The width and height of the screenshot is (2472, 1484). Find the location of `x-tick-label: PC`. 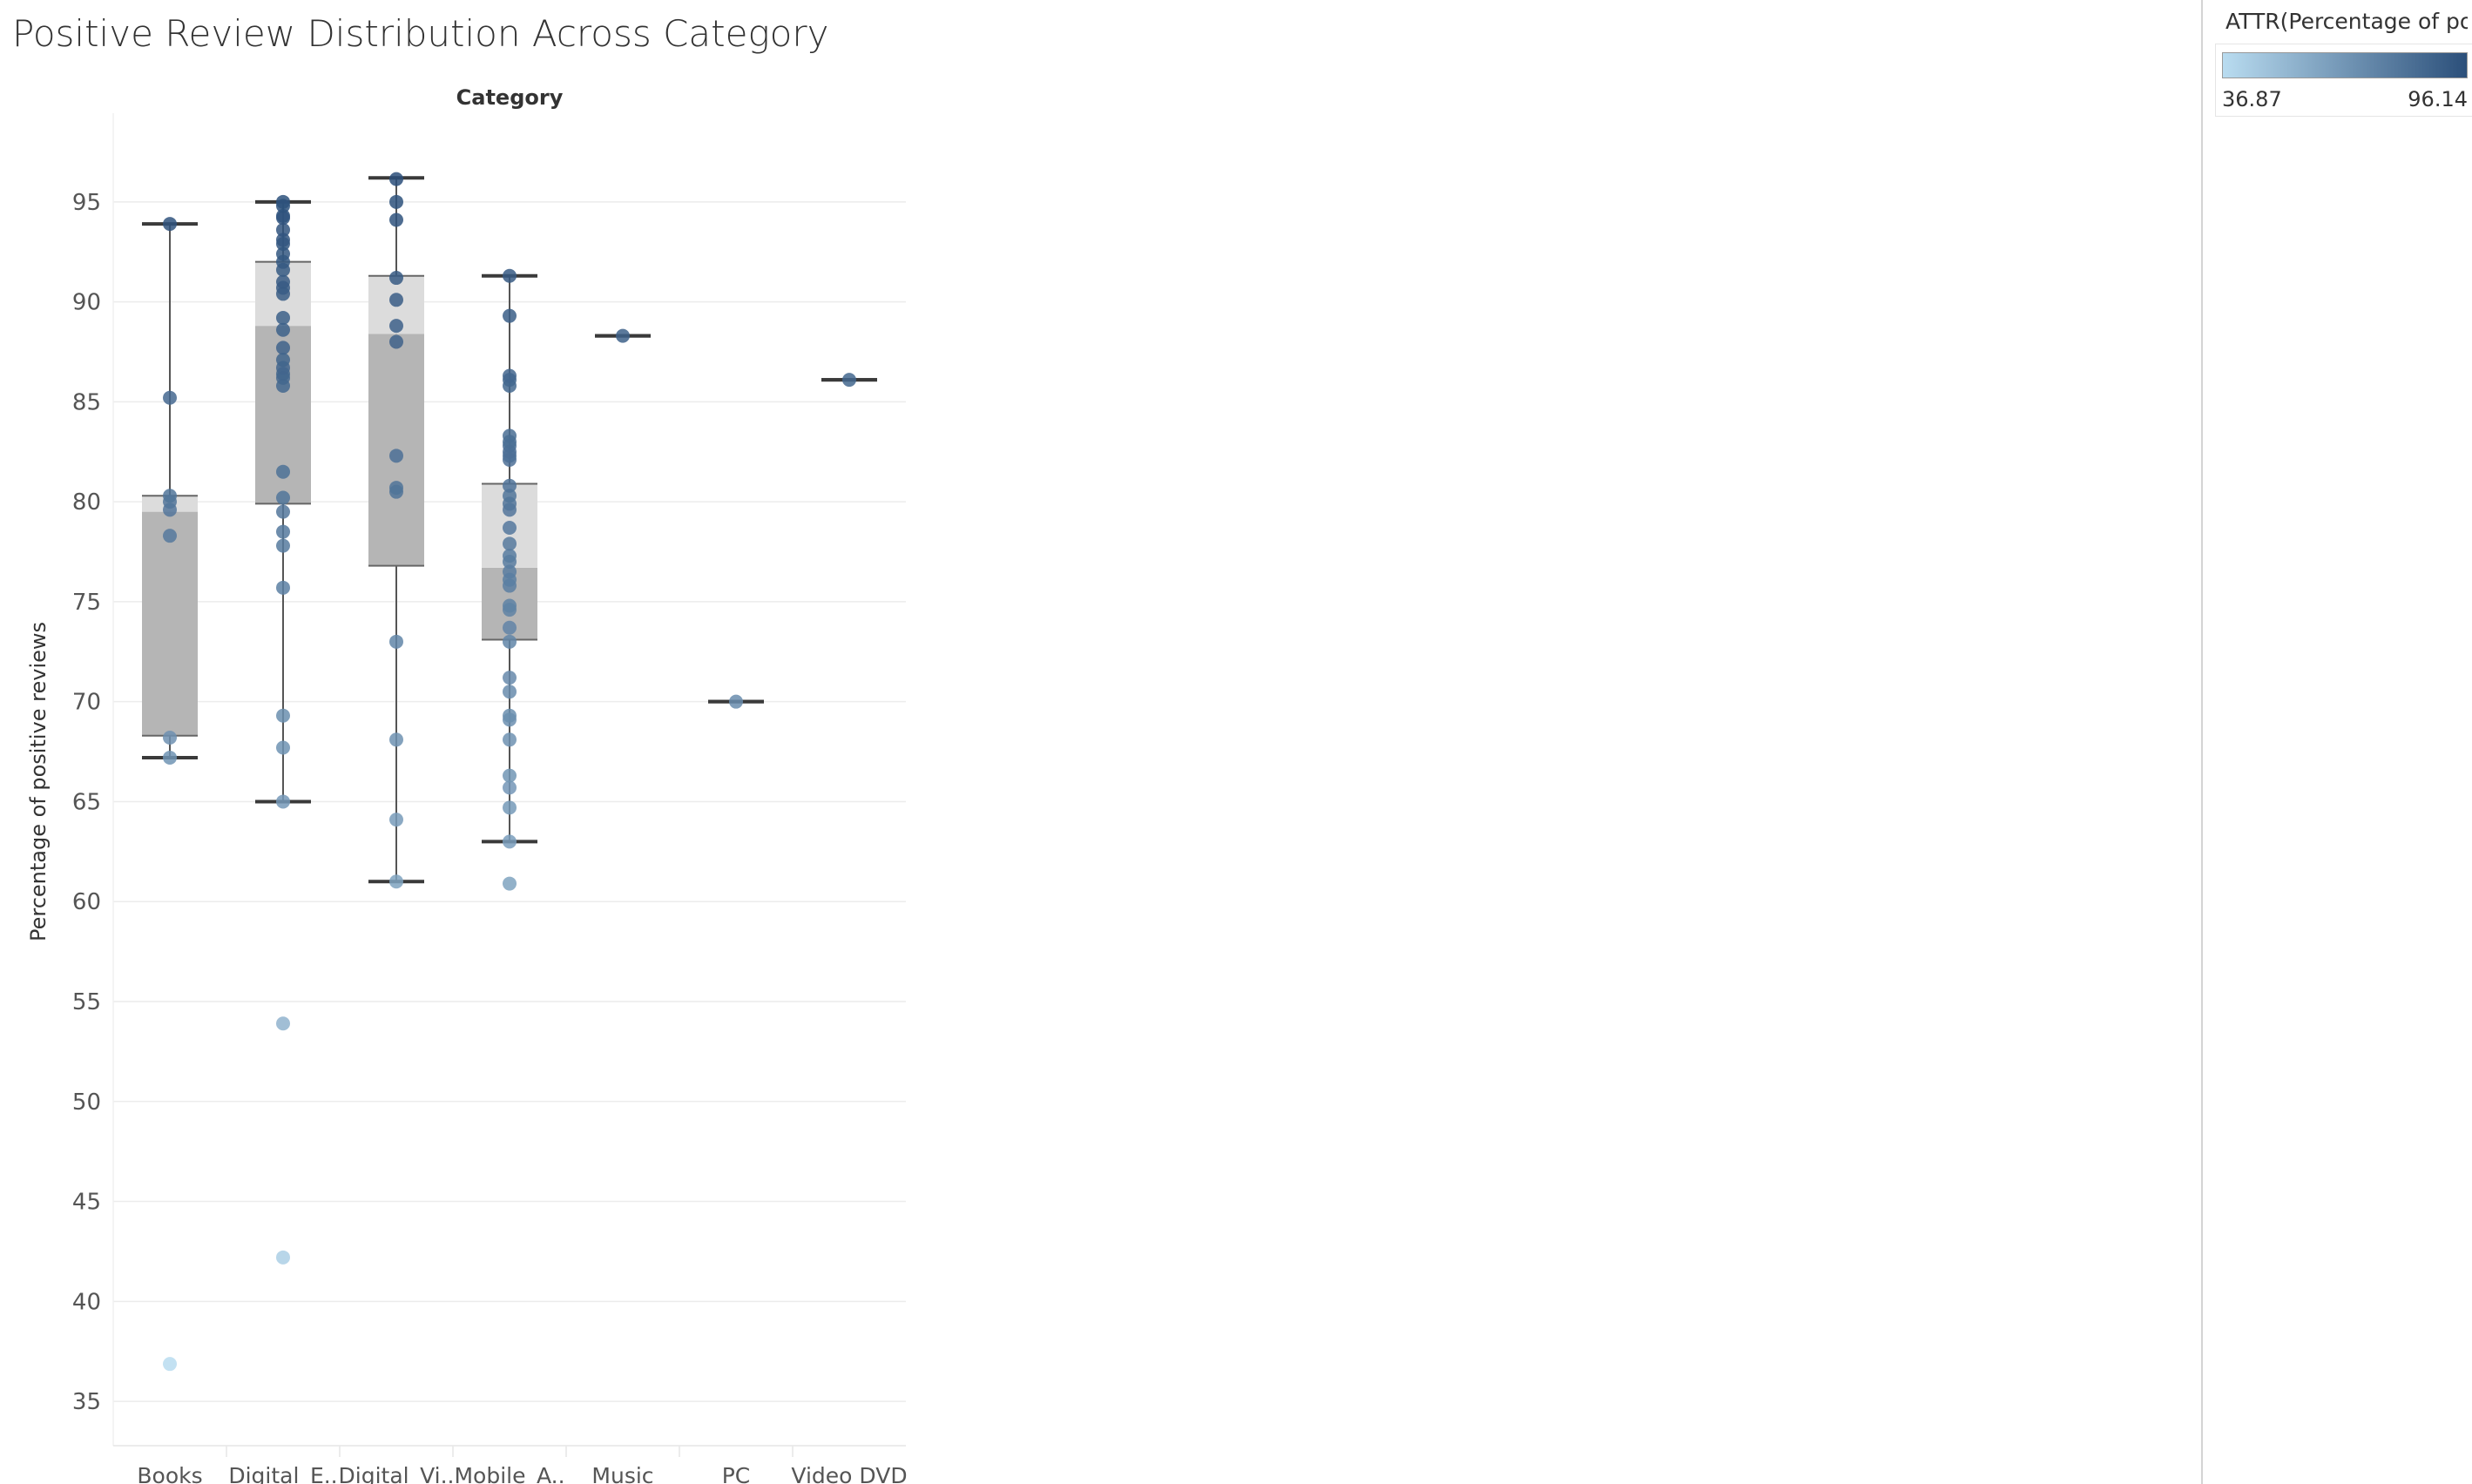

x-tick-label: PC is located at coordinates (736, 1474).